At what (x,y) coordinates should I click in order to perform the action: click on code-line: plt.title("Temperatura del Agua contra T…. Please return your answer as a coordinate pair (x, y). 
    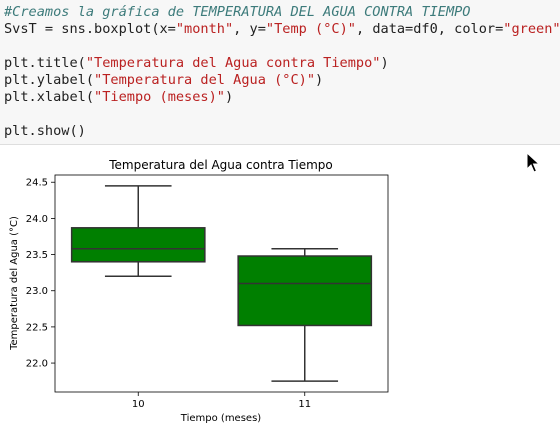
    Looking at the image, I should click on (196, 63).